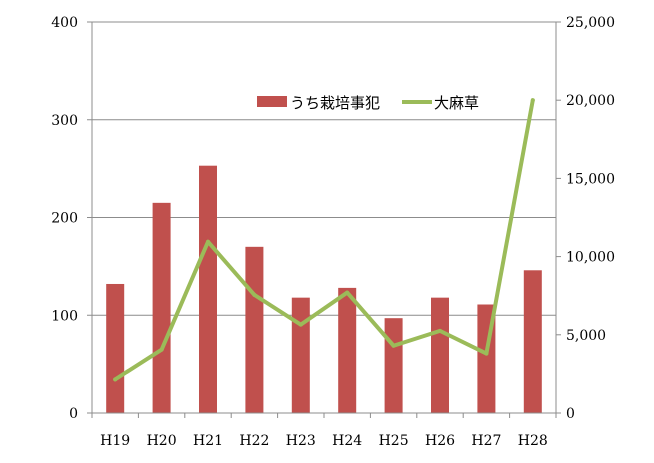  I want to click on line-point-H22, so click(254, 294).